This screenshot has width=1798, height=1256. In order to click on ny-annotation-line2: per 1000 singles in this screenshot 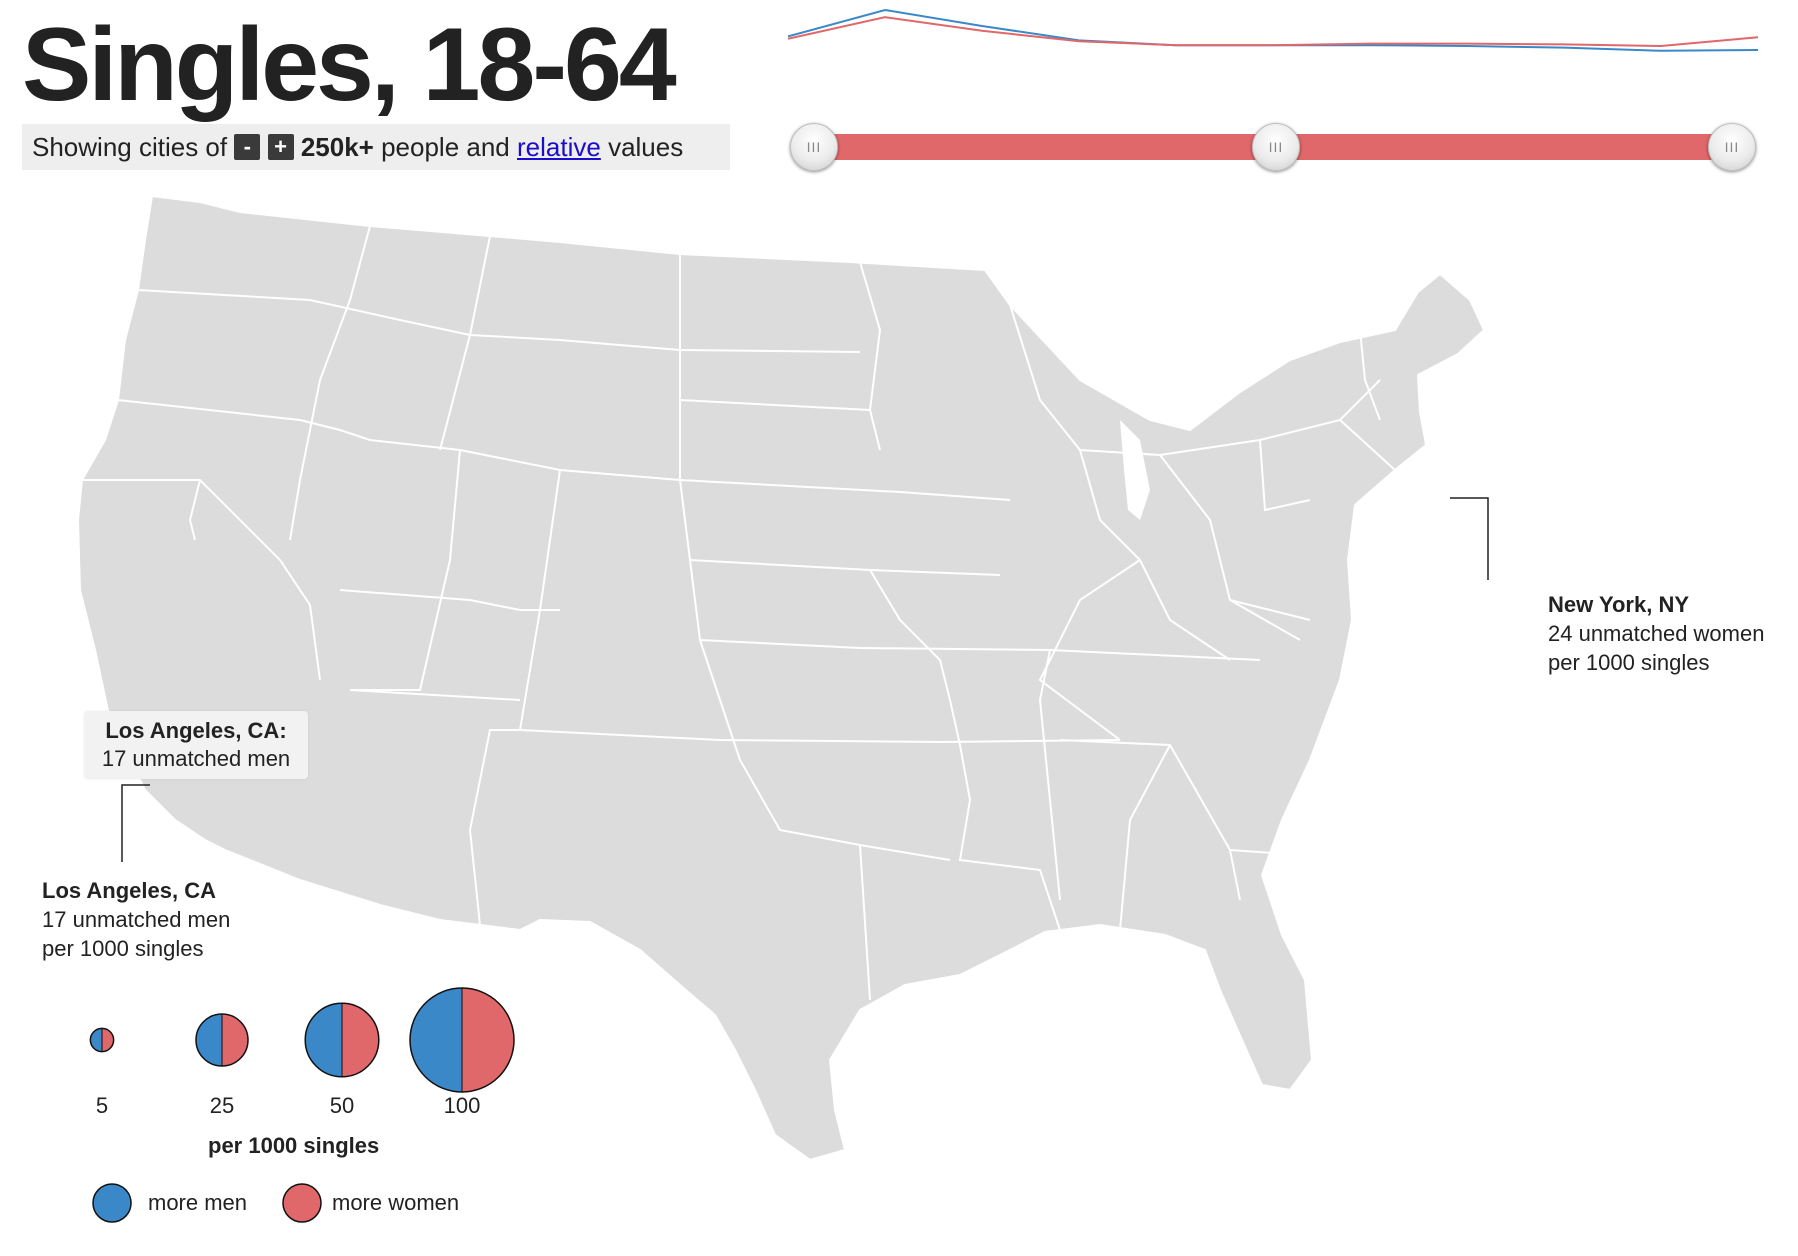, I will do `click(1629, 662)`.